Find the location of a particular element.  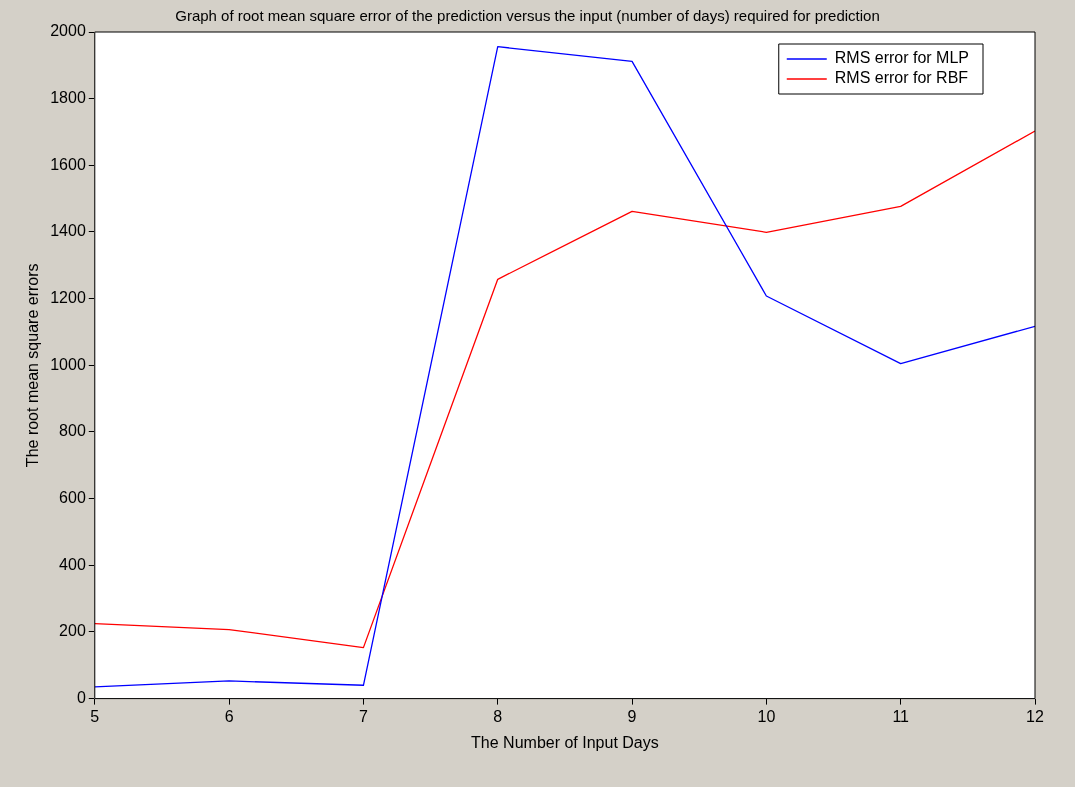

y-tick-label: 1800 is located at coordinates (68, 98).